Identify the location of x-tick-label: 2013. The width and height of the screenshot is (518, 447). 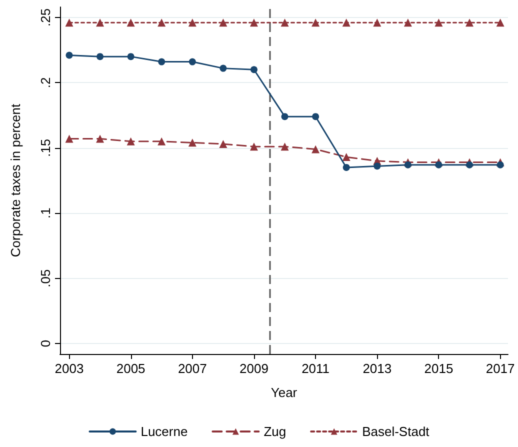
(377, 368).